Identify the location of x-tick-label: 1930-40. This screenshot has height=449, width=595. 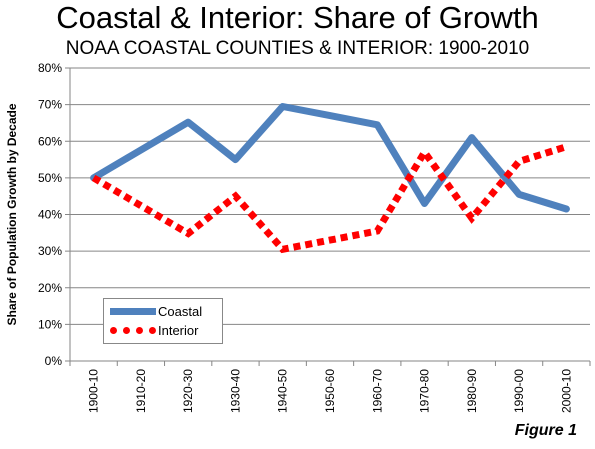
(235, 391).